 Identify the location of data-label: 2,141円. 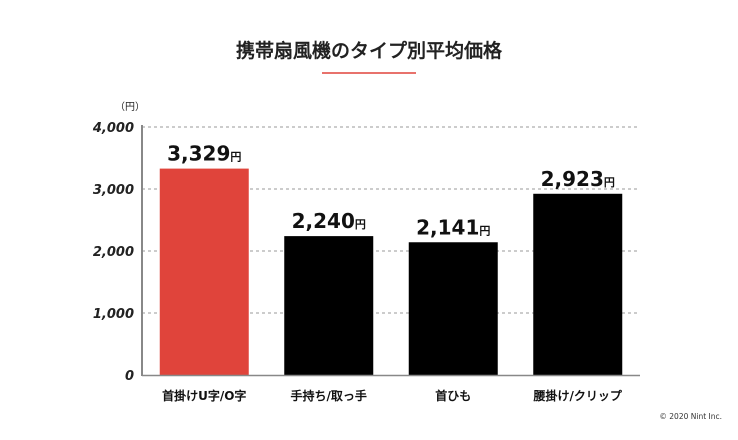
(453, 227).